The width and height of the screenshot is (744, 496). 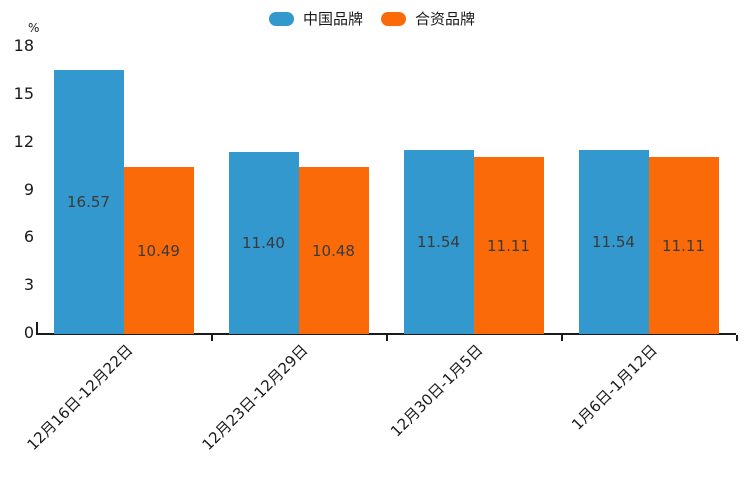 What do you see at coordinates (34, 28) in the screenshot?
I see `y-axis-unit-label: %` at bounding box center [34, 28].